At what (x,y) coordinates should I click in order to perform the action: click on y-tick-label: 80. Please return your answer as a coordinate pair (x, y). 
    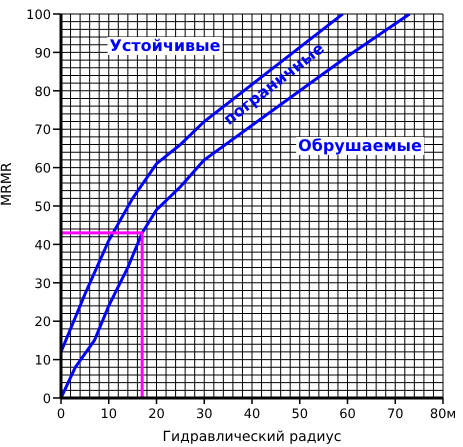
    Looking at the image, I should click on (42, 92).